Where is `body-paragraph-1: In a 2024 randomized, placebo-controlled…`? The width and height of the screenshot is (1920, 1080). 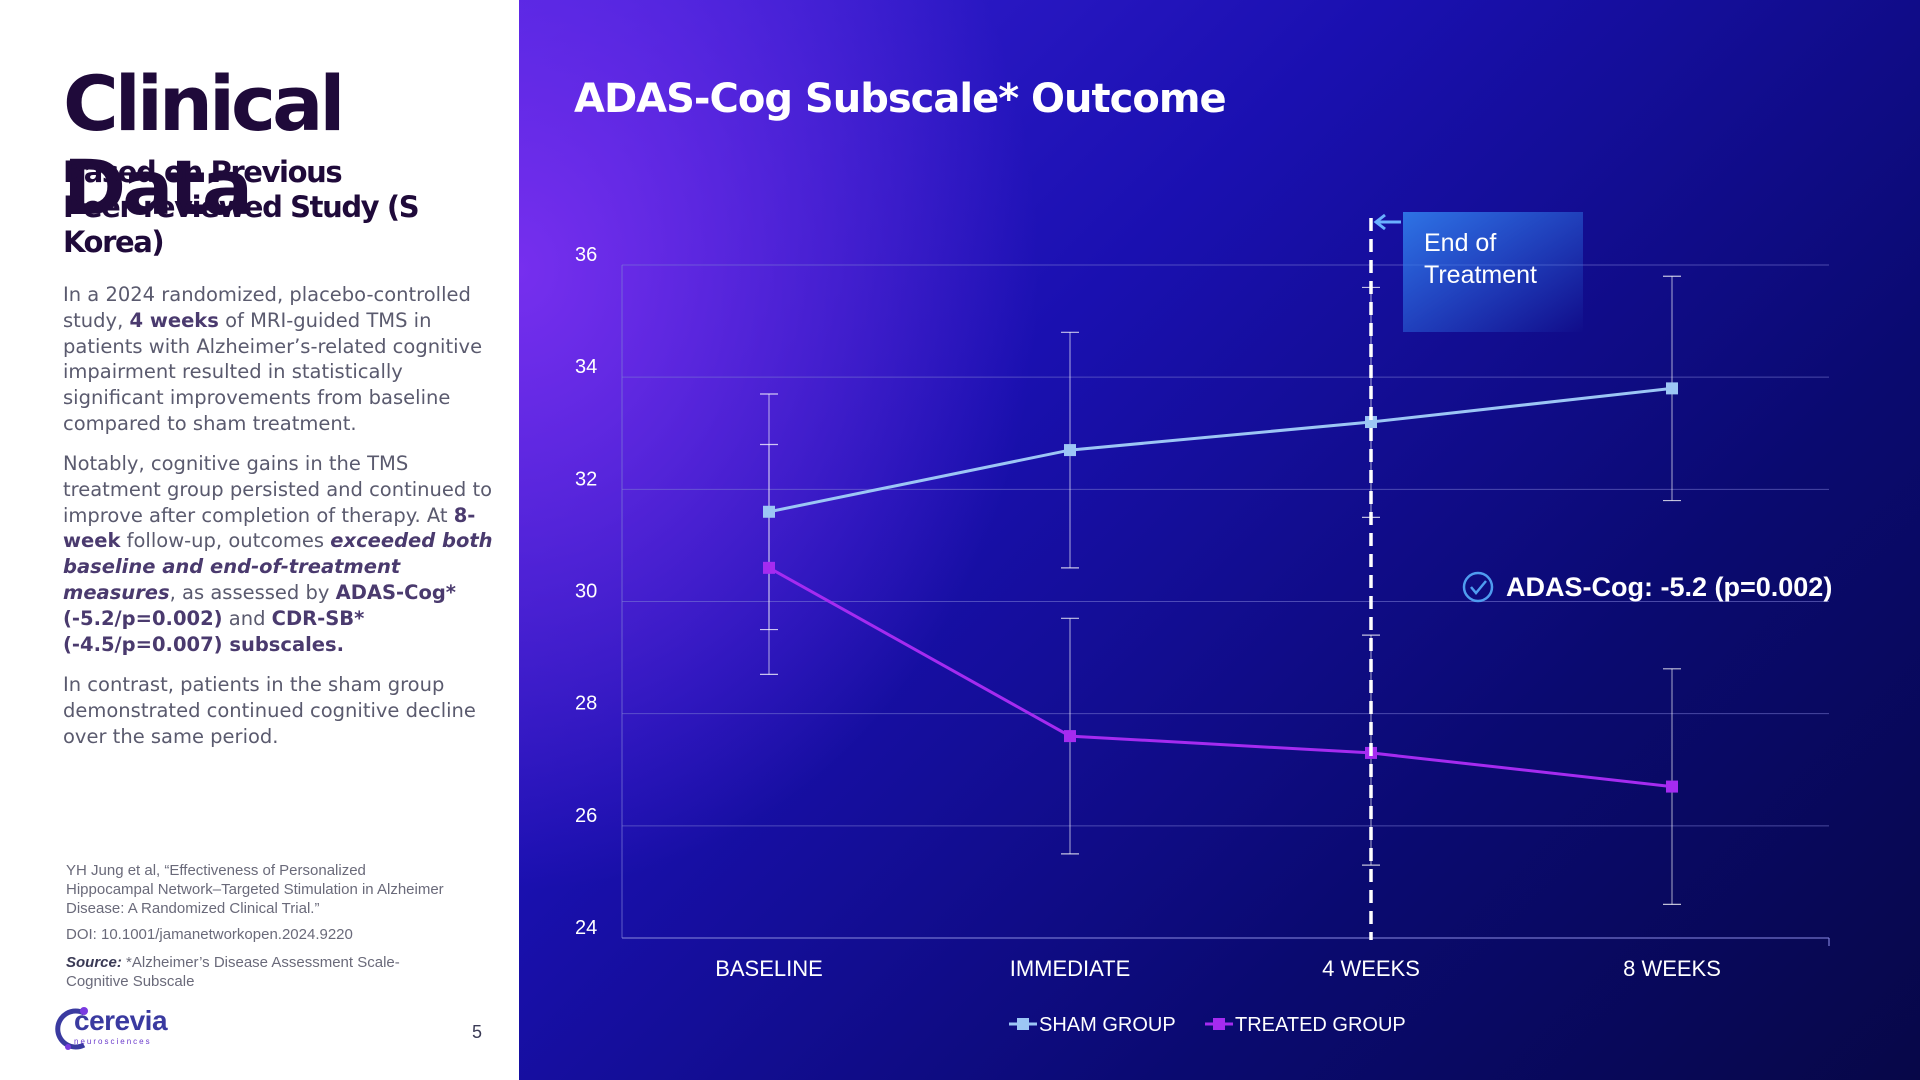
body-paragraph-1: In a 2024 randomized, placebo-controlled… is located at coordinates (278, 359).